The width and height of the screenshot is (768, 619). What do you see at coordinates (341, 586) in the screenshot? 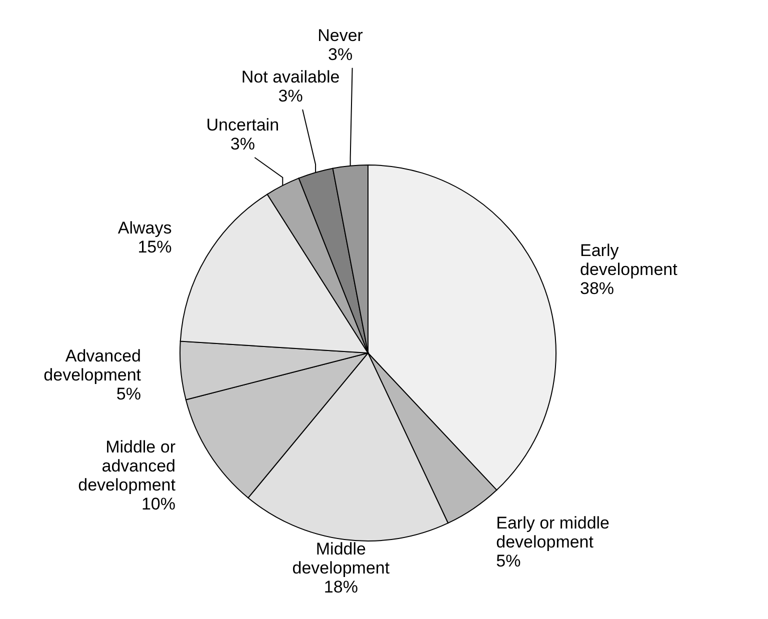
I see `data-label: 18%` at bounding box center [341, 586].